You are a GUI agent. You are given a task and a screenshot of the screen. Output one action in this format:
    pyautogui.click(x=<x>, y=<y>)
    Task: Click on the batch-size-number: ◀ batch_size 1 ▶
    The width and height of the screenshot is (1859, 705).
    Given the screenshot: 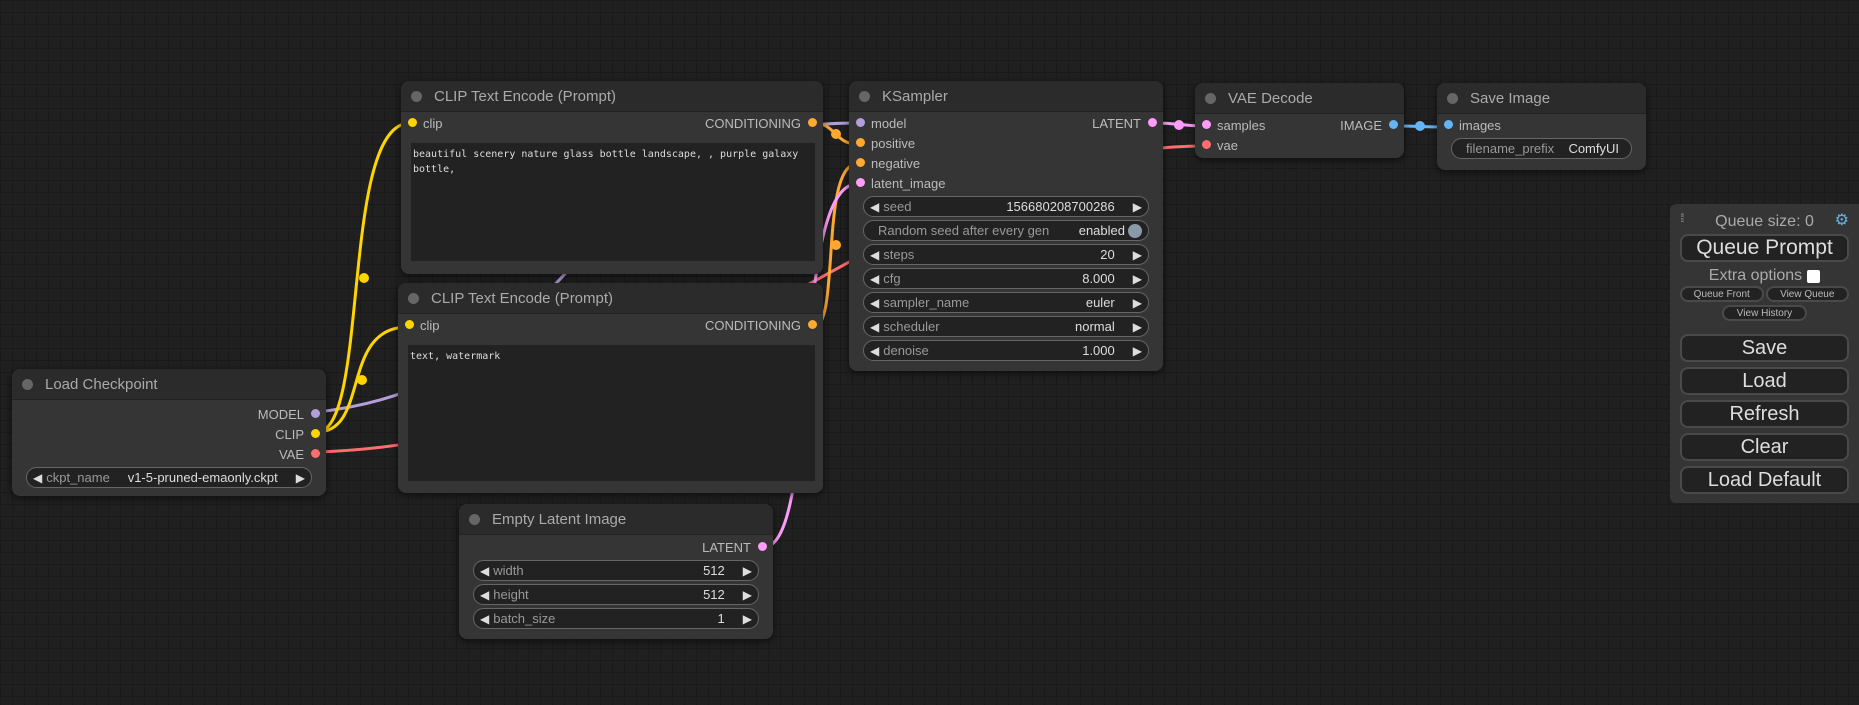 What is the action you would take?
    pyautogui.click(x=616, y=618)
    